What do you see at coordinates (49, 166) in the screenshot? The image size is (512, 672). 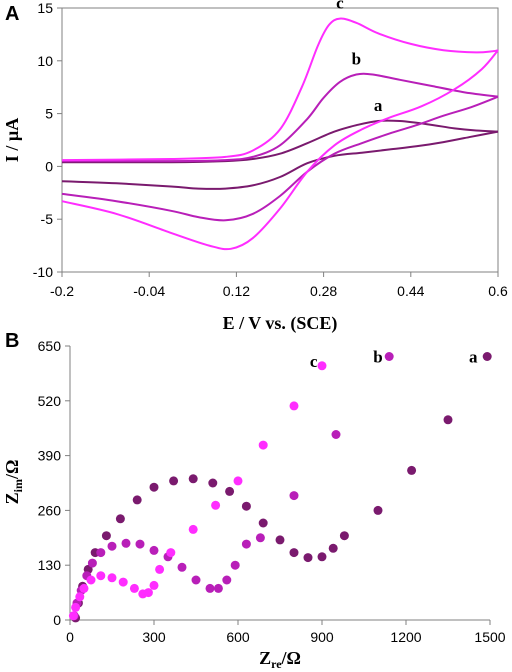 I see `panel-a-y-tick-label: 0` at bounding box center [49, 166].